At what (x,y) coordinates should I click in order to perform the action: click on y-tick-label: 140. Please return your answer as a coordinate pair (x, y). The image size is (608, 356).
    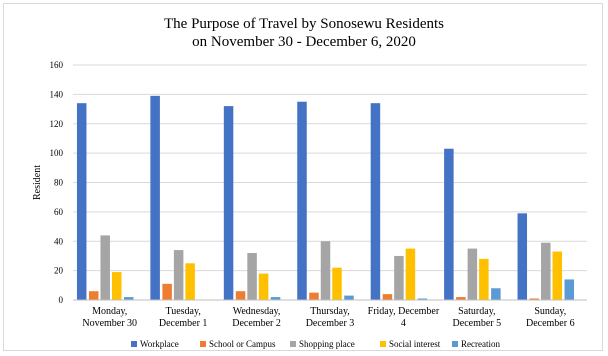
    Looking at the image, I should click on (57, 94).